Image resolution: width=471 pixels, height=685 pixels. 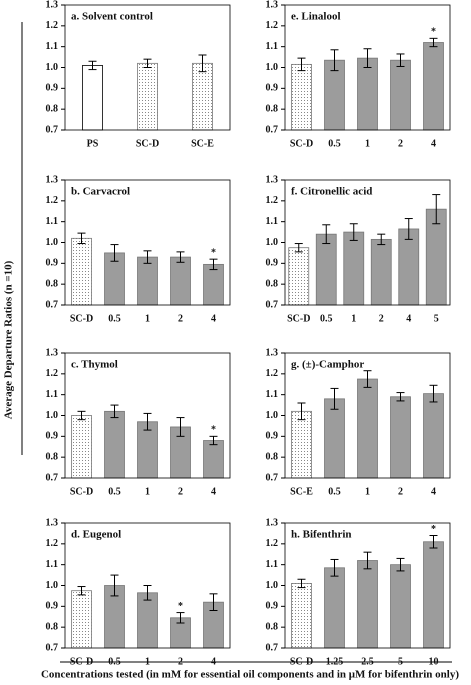 What do you see at coordinates (93, 143) in the screenshot?
I see `x-tick-label: PS` at bounding box center [93, 143].